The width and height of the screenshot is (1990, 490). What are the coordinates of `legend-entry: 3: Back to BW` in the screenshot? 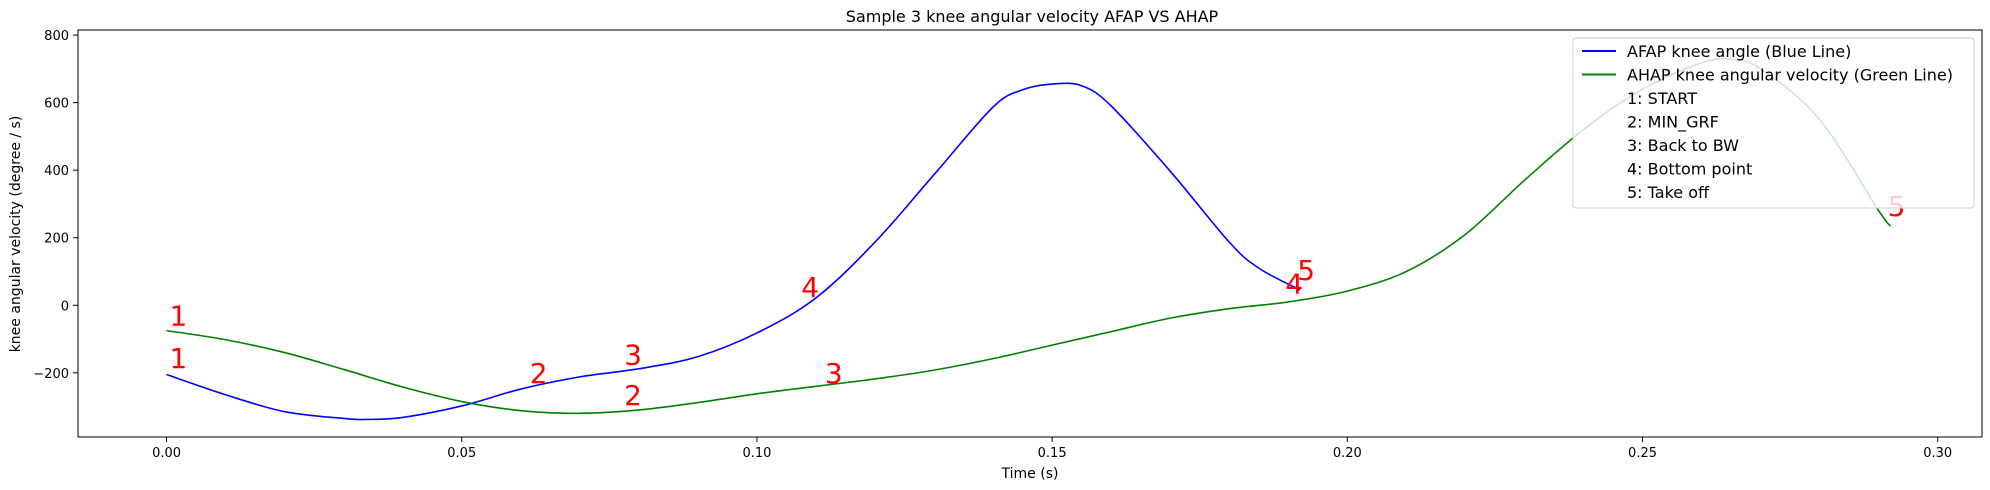 It's located at (1683, 145).